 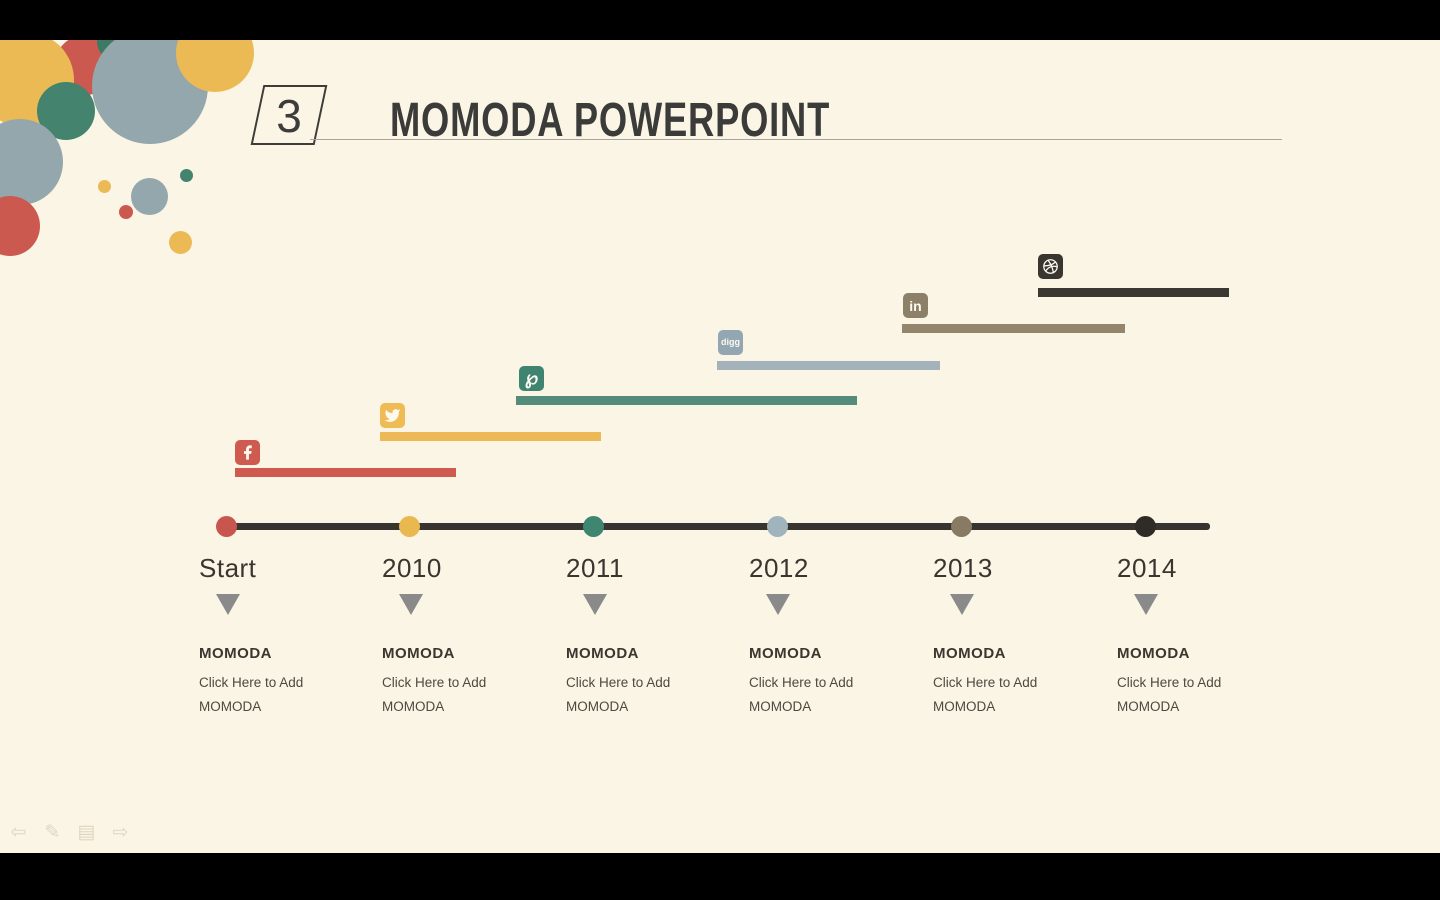 What do you see at coordinates (149, 196) in the screenshot?
I see `decor-dot-gray` at bounding box center [149, 196].